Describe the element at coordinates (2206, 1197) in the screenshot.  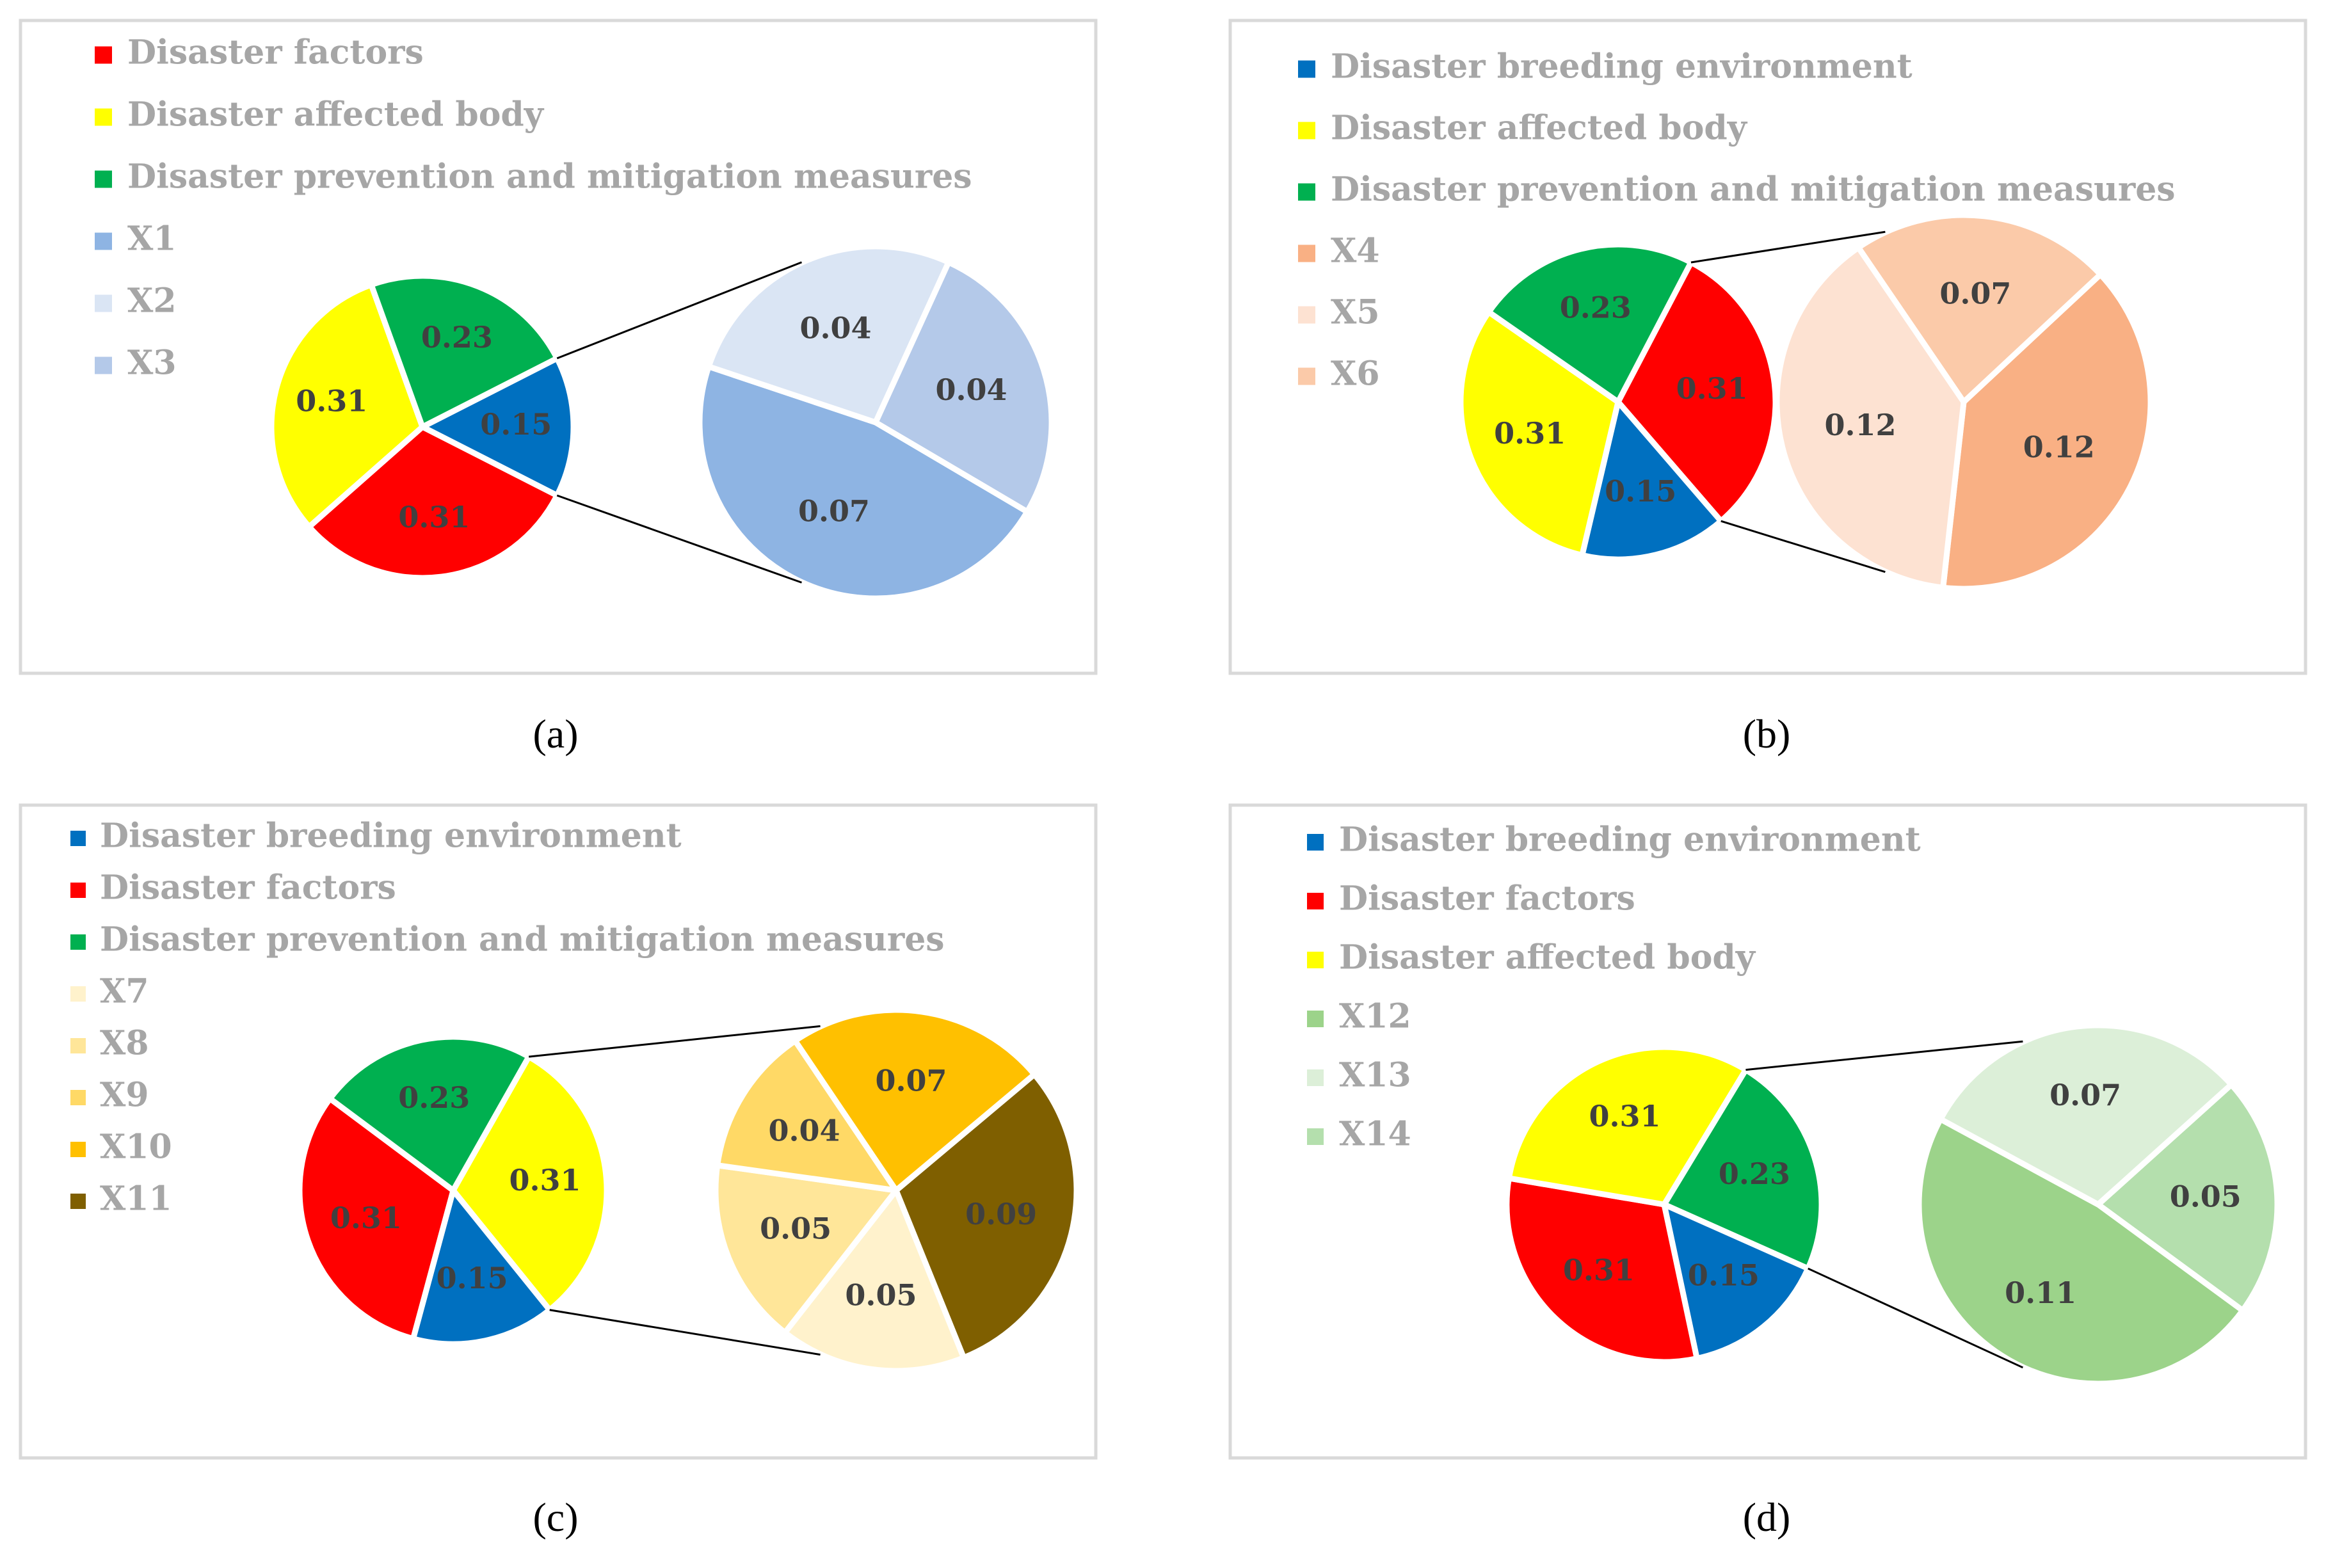
I see `secondary-pie-label-x14: 0.05` at that location.